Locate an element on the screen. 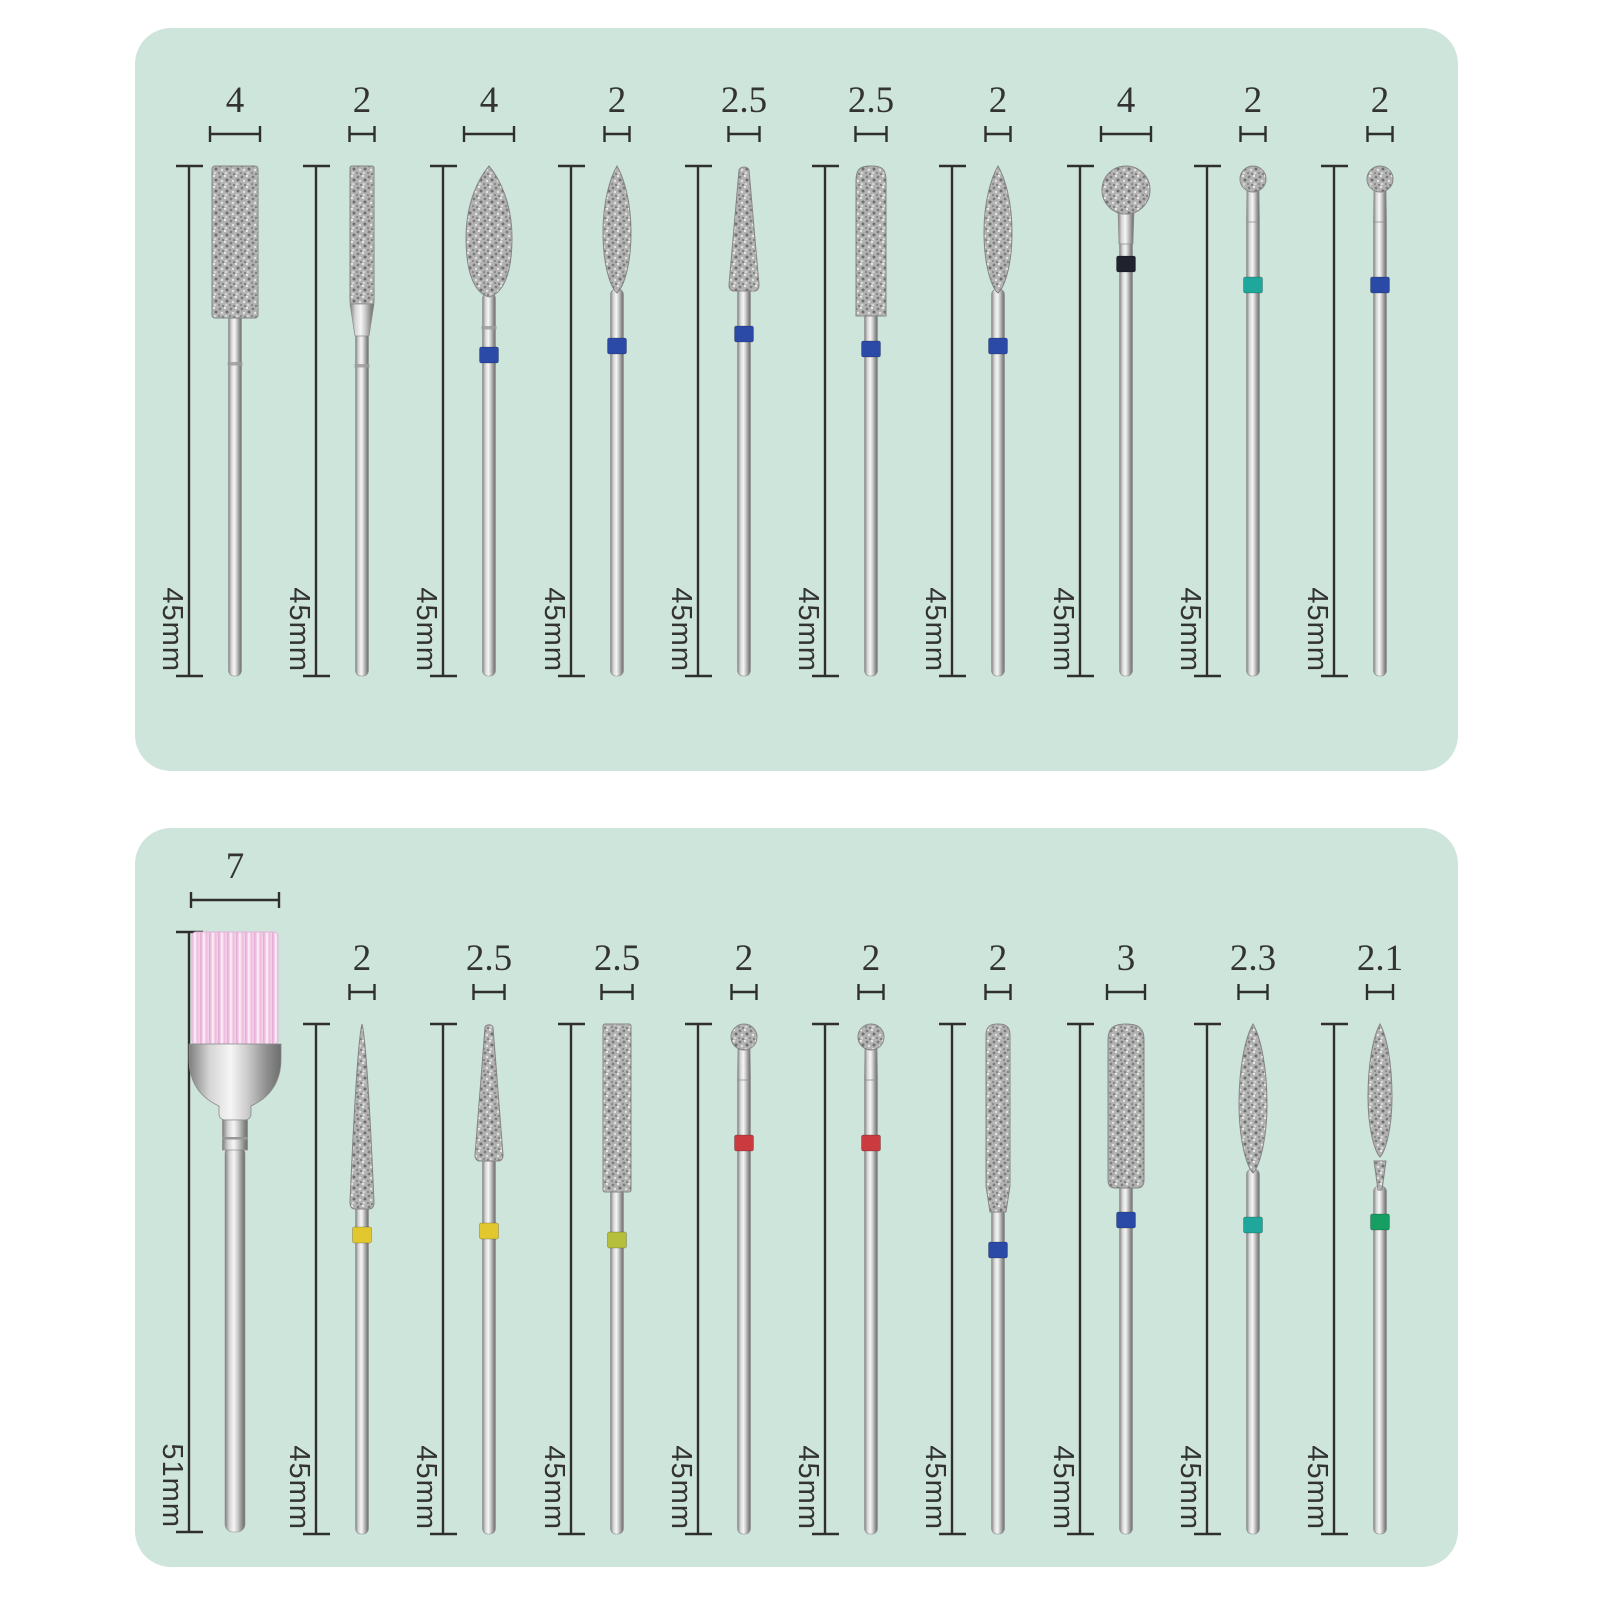 This screenshot has height=1600, width=1600. bit-roundcyl: 2 45mm is located at coordinates (966, 1237).